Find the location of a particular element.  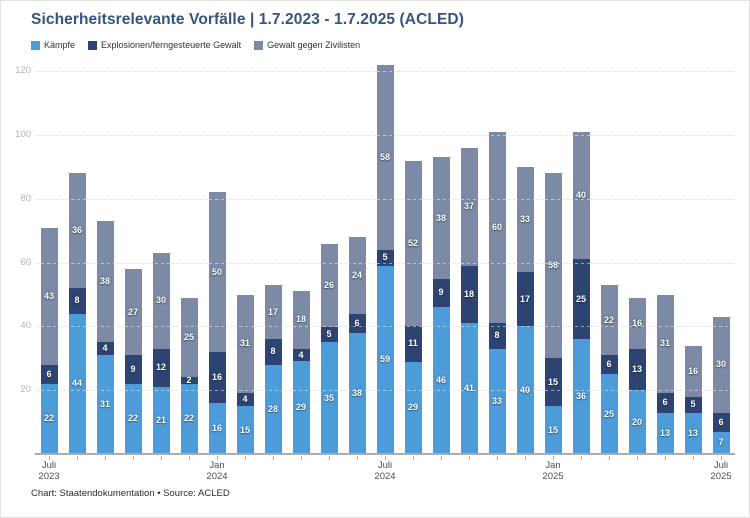

bar: 29 4 18 is located at coordinates (301, 372).